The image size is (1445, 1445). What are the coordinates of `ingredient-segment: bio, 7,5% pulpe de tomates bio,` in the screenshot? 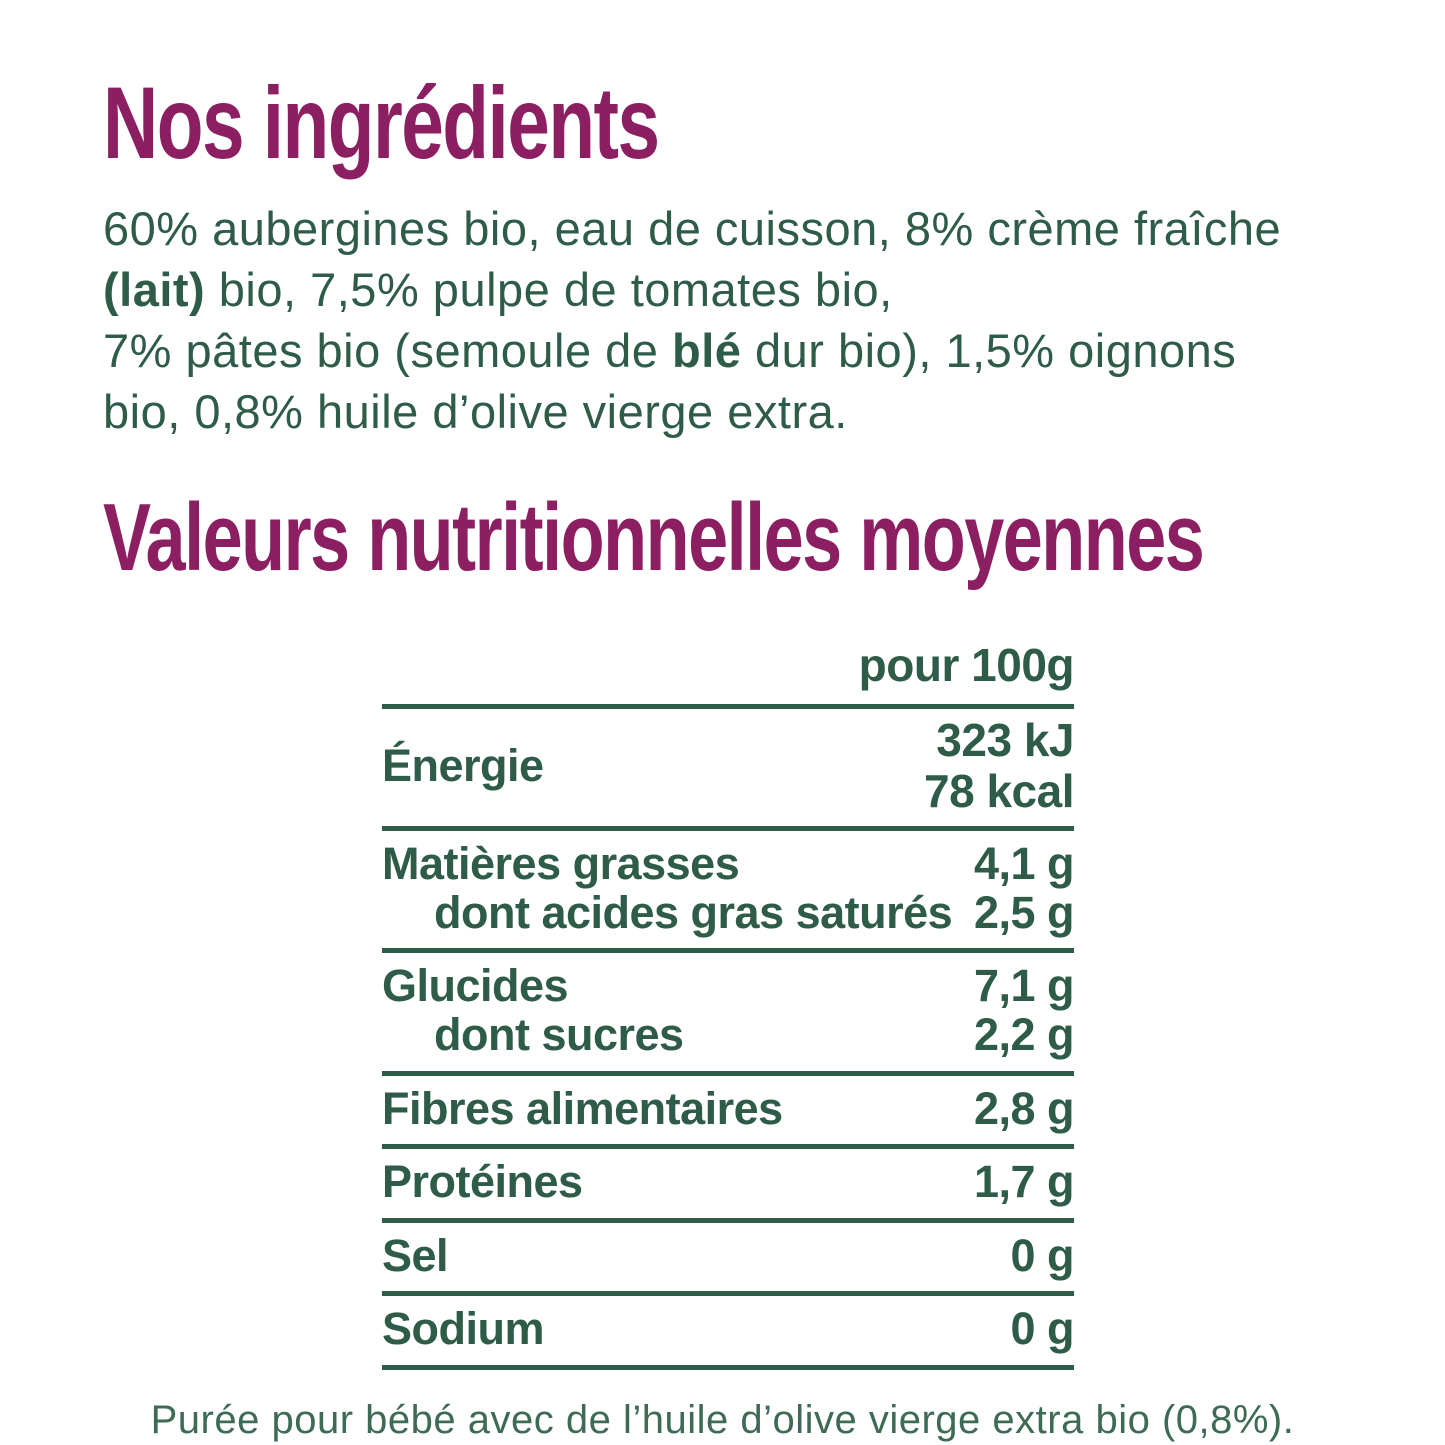 It's located at (549, 289).